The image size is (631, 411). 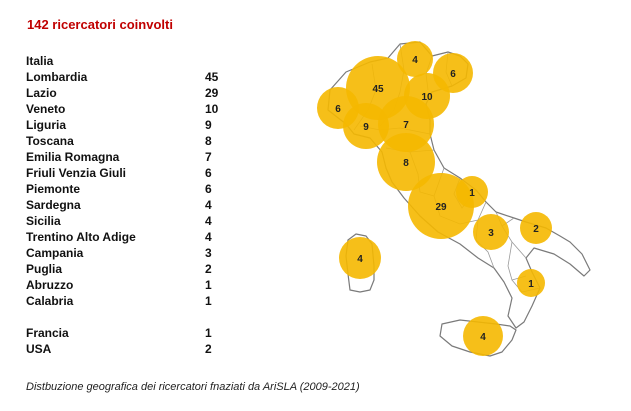 I want to click on region-count: 29, so click(x=212, y=93).